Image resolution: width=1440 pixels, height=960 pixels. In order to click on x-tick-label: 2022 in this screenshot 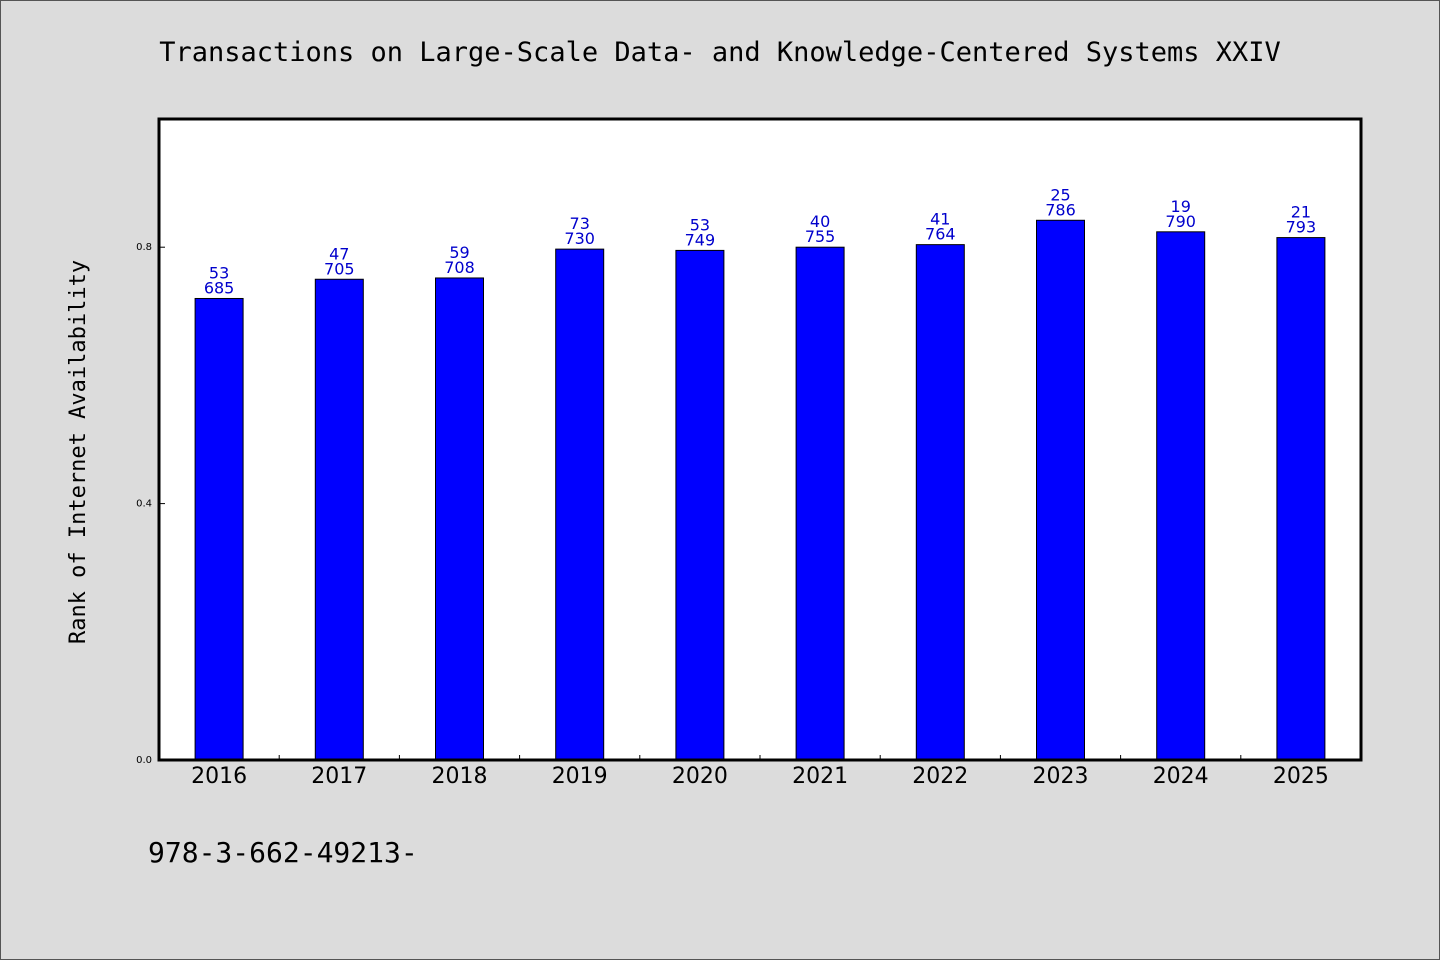, I will do `click(940, 776)`.